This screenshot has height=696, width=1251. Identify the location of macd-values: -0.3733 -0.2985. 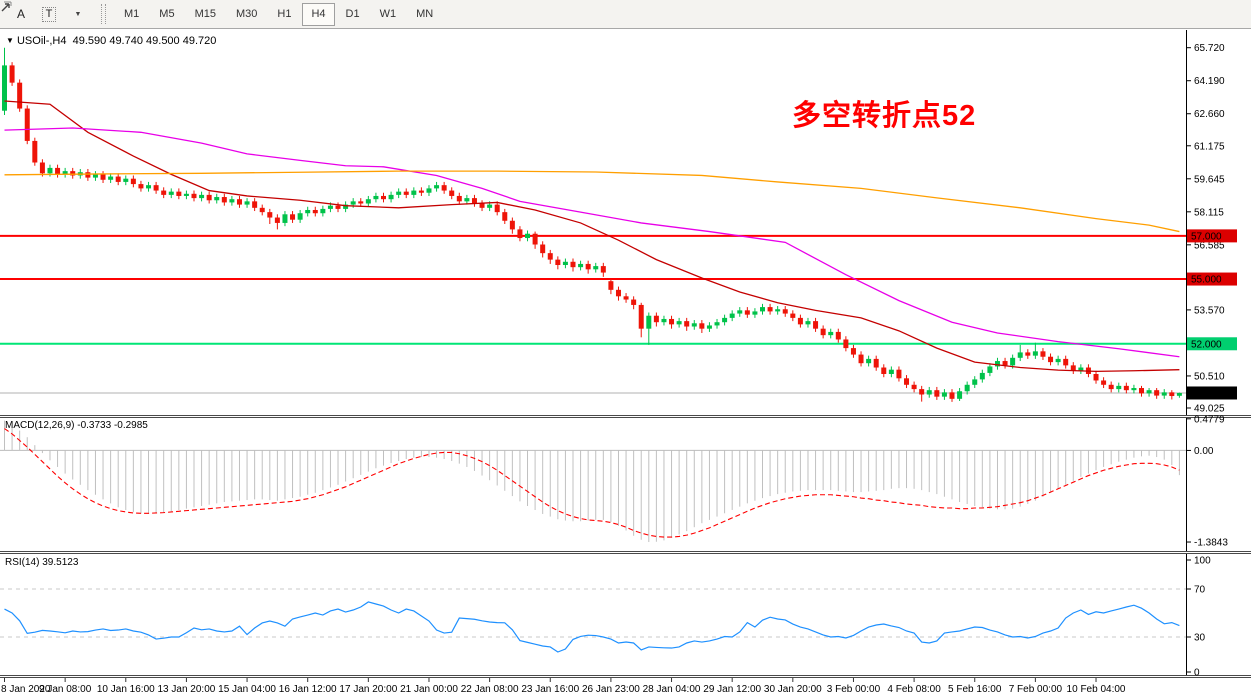
(112, 425).